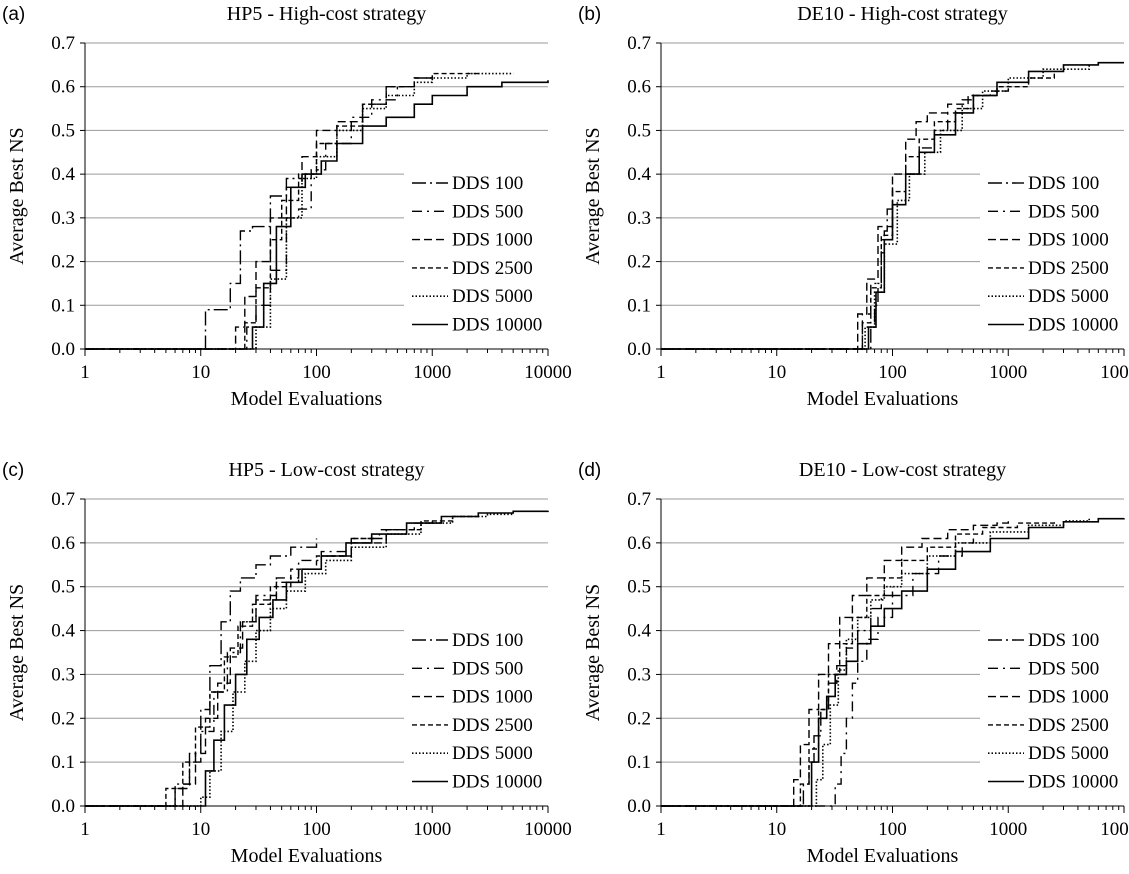 This screenshot has width=1129, height=874. What do you see at coordinates (589, 470) in the screenshot?
I see `panel-label: (d)` at bounding box center [589, 470].